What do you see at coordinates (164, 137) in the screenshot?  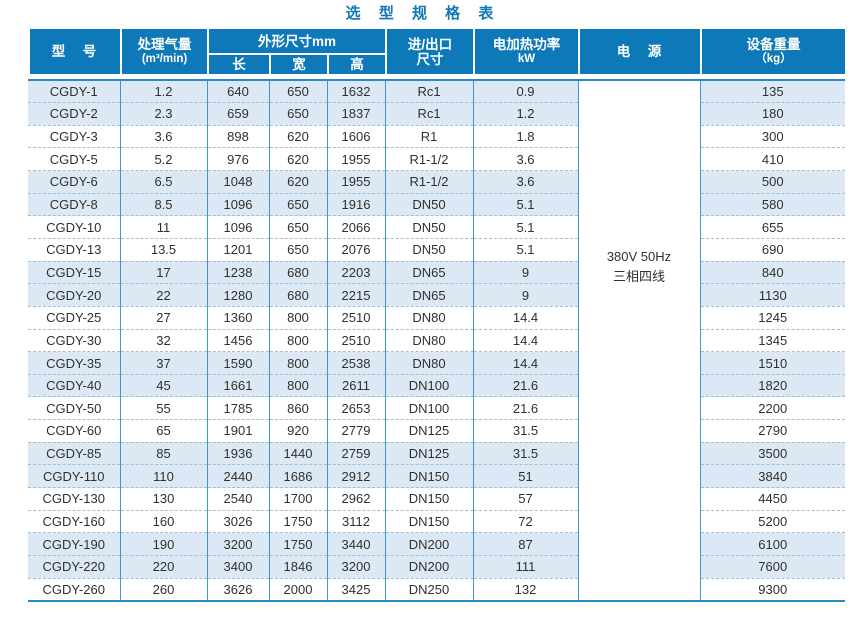 I see `cell-capacity: 3.6` at bounding box center [164, 137].